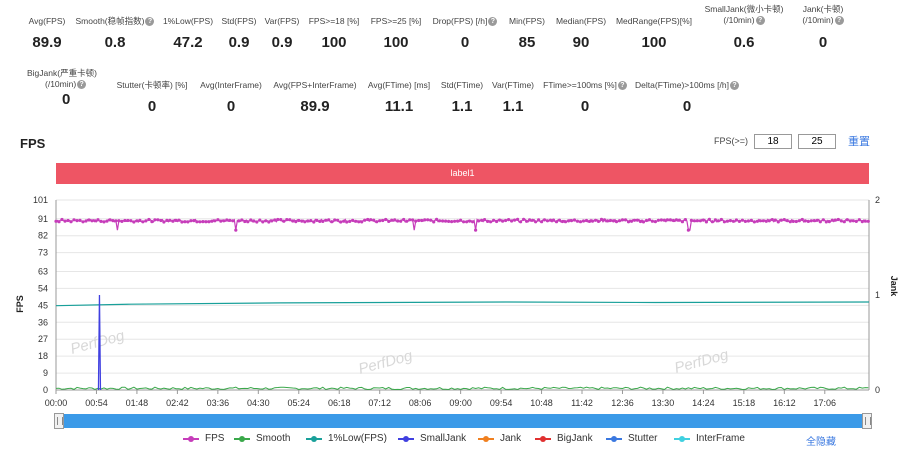  What do you see at coordinates (40, 295) in the screenshot?
I see `y-axis-ticks: 0 9 18 27 36 45 54 63 73 82 91 101` at bounding box center [40, 295].